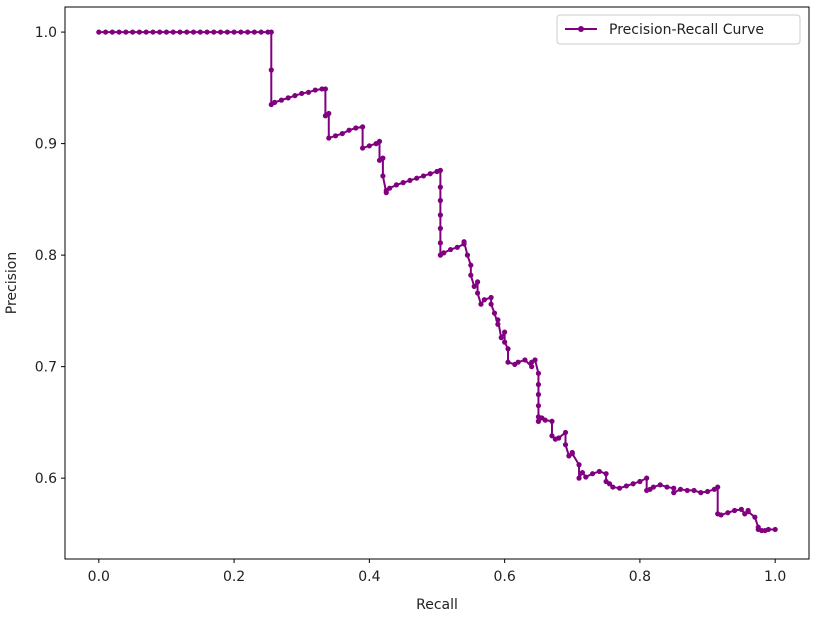 Image resolution: width=819 pixels, height=619 pixels. What do you see at coordinates (12, 283) in the screenshot?
I see `y-axis-label: Precision` at bounding box center [12, 283].